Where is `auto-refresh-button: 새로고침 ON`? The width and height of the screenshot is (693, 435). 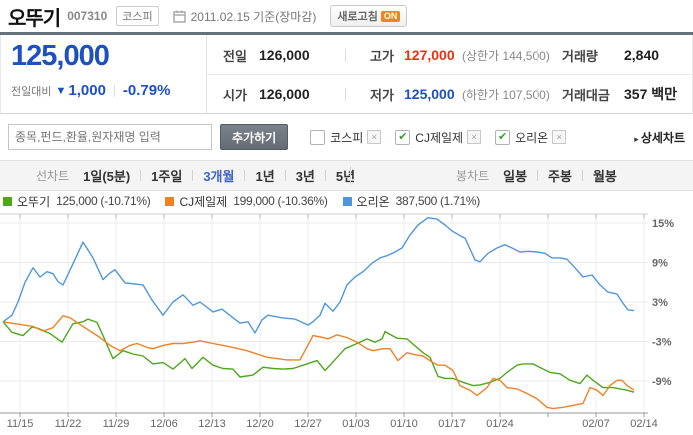 auto-refresh-button: 새로고침 ON is located at coordinates (369, 16).